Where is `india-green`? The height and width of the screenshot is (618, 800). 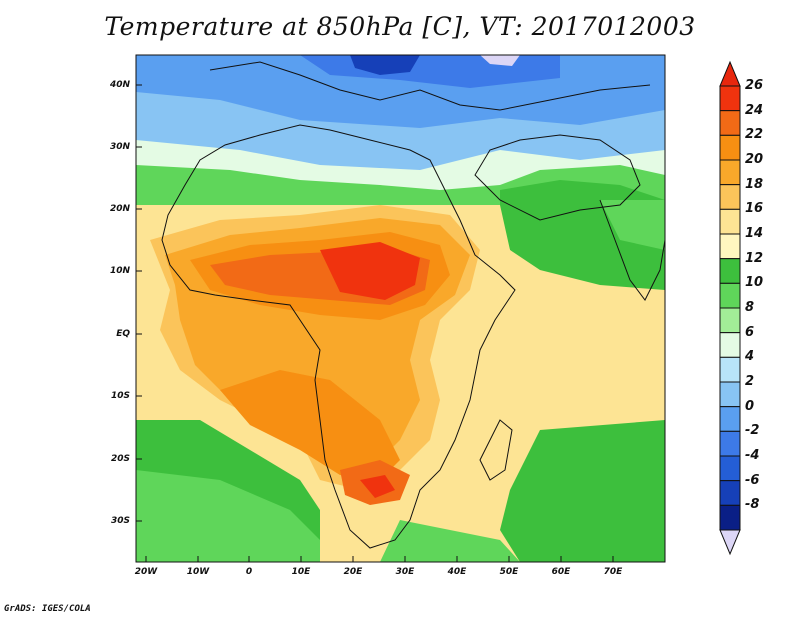 india-green is located at coordinates (632, 225).